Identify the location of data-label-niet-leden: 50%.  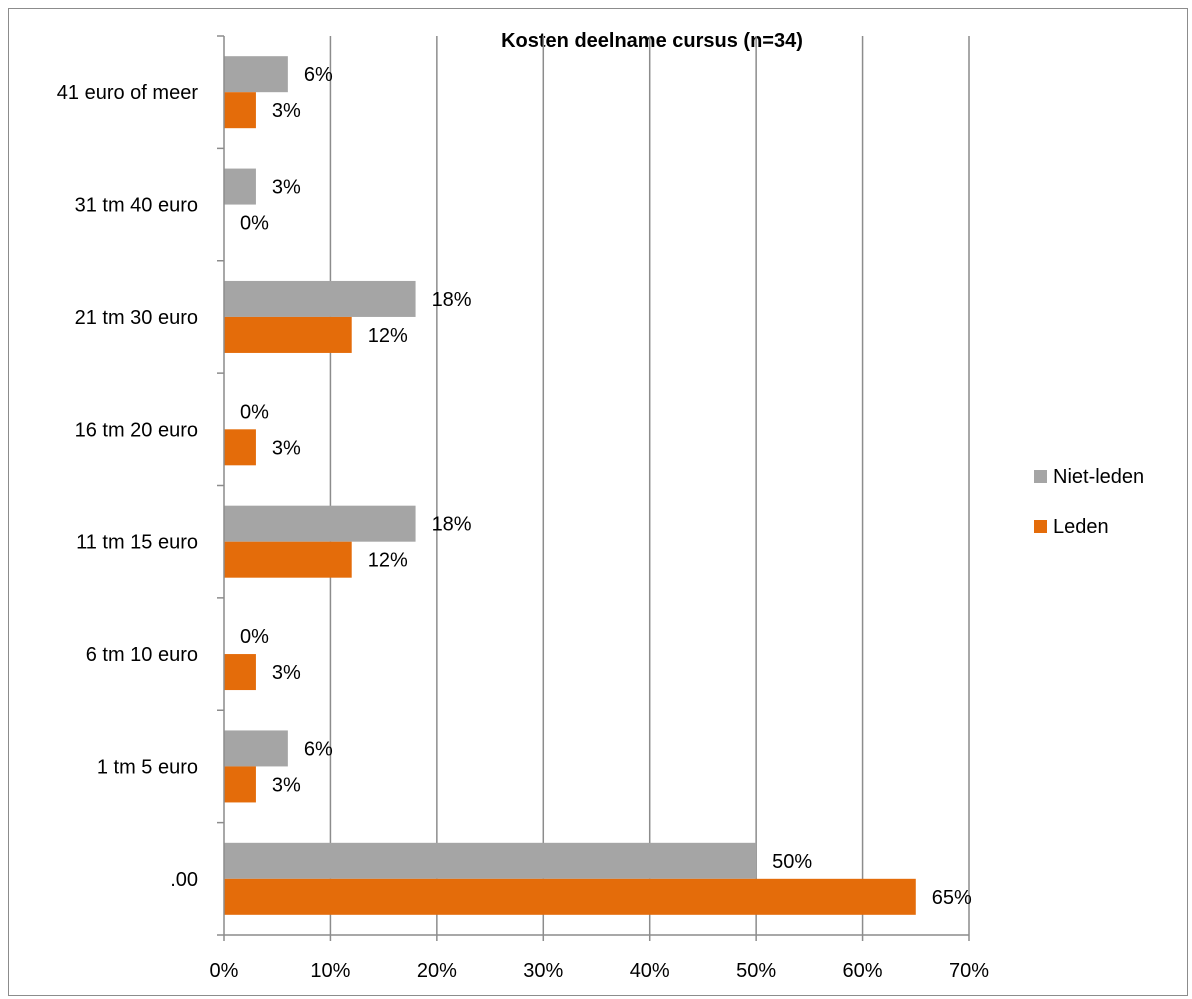
(792, 862).